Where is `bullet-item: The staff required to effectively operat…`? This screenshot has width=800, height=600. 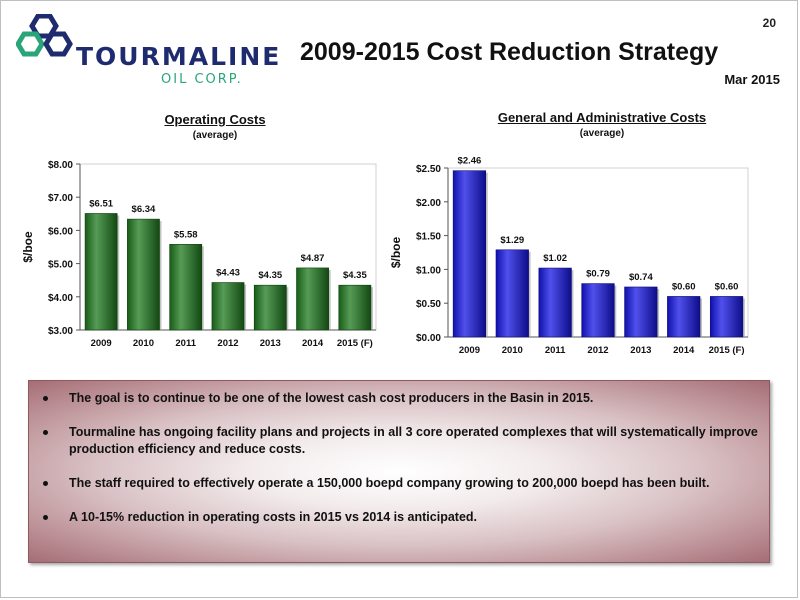 bullet-item: The staff required to effectively operat… is located at coordinates (401, 483).